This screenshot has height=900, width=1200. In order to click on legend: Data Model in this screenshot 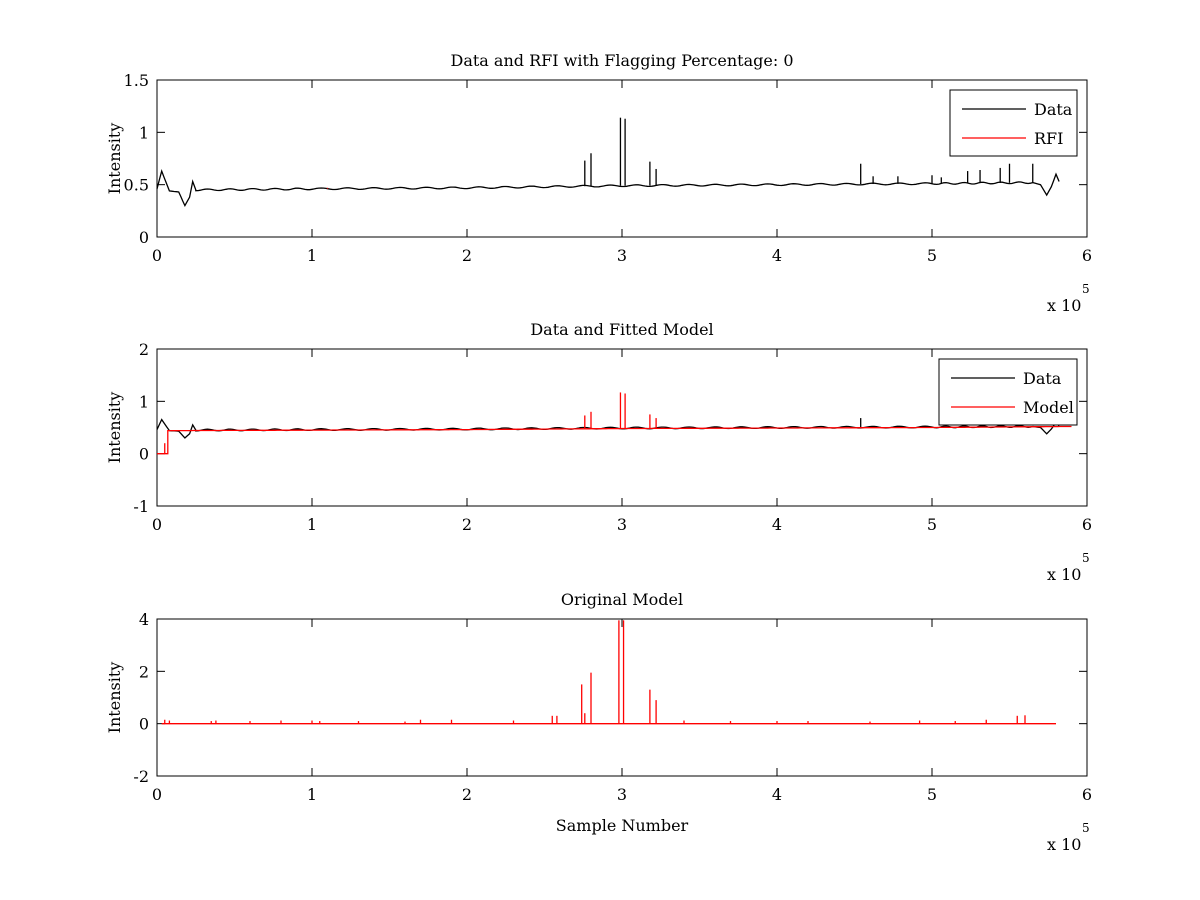, I will do `click(1008, 392)`.